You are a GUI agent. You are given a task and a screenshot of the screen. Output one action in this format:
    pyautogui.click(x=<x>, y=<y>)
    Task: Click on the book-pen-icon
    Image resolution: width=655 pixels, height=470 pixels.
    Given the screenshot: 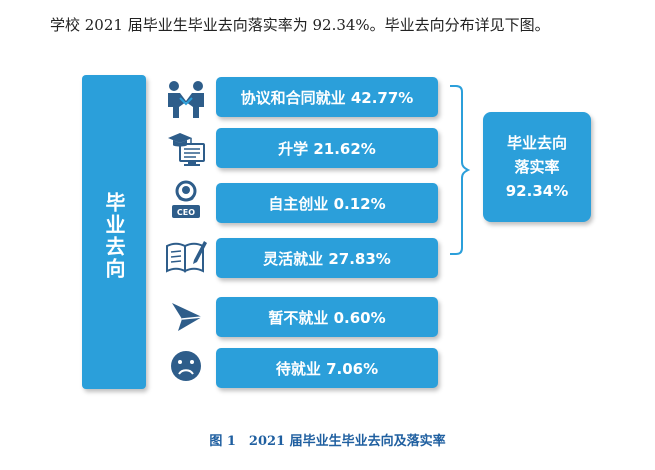 What is the action you would take?
    pyautogui.click(x=186, y=257)
    